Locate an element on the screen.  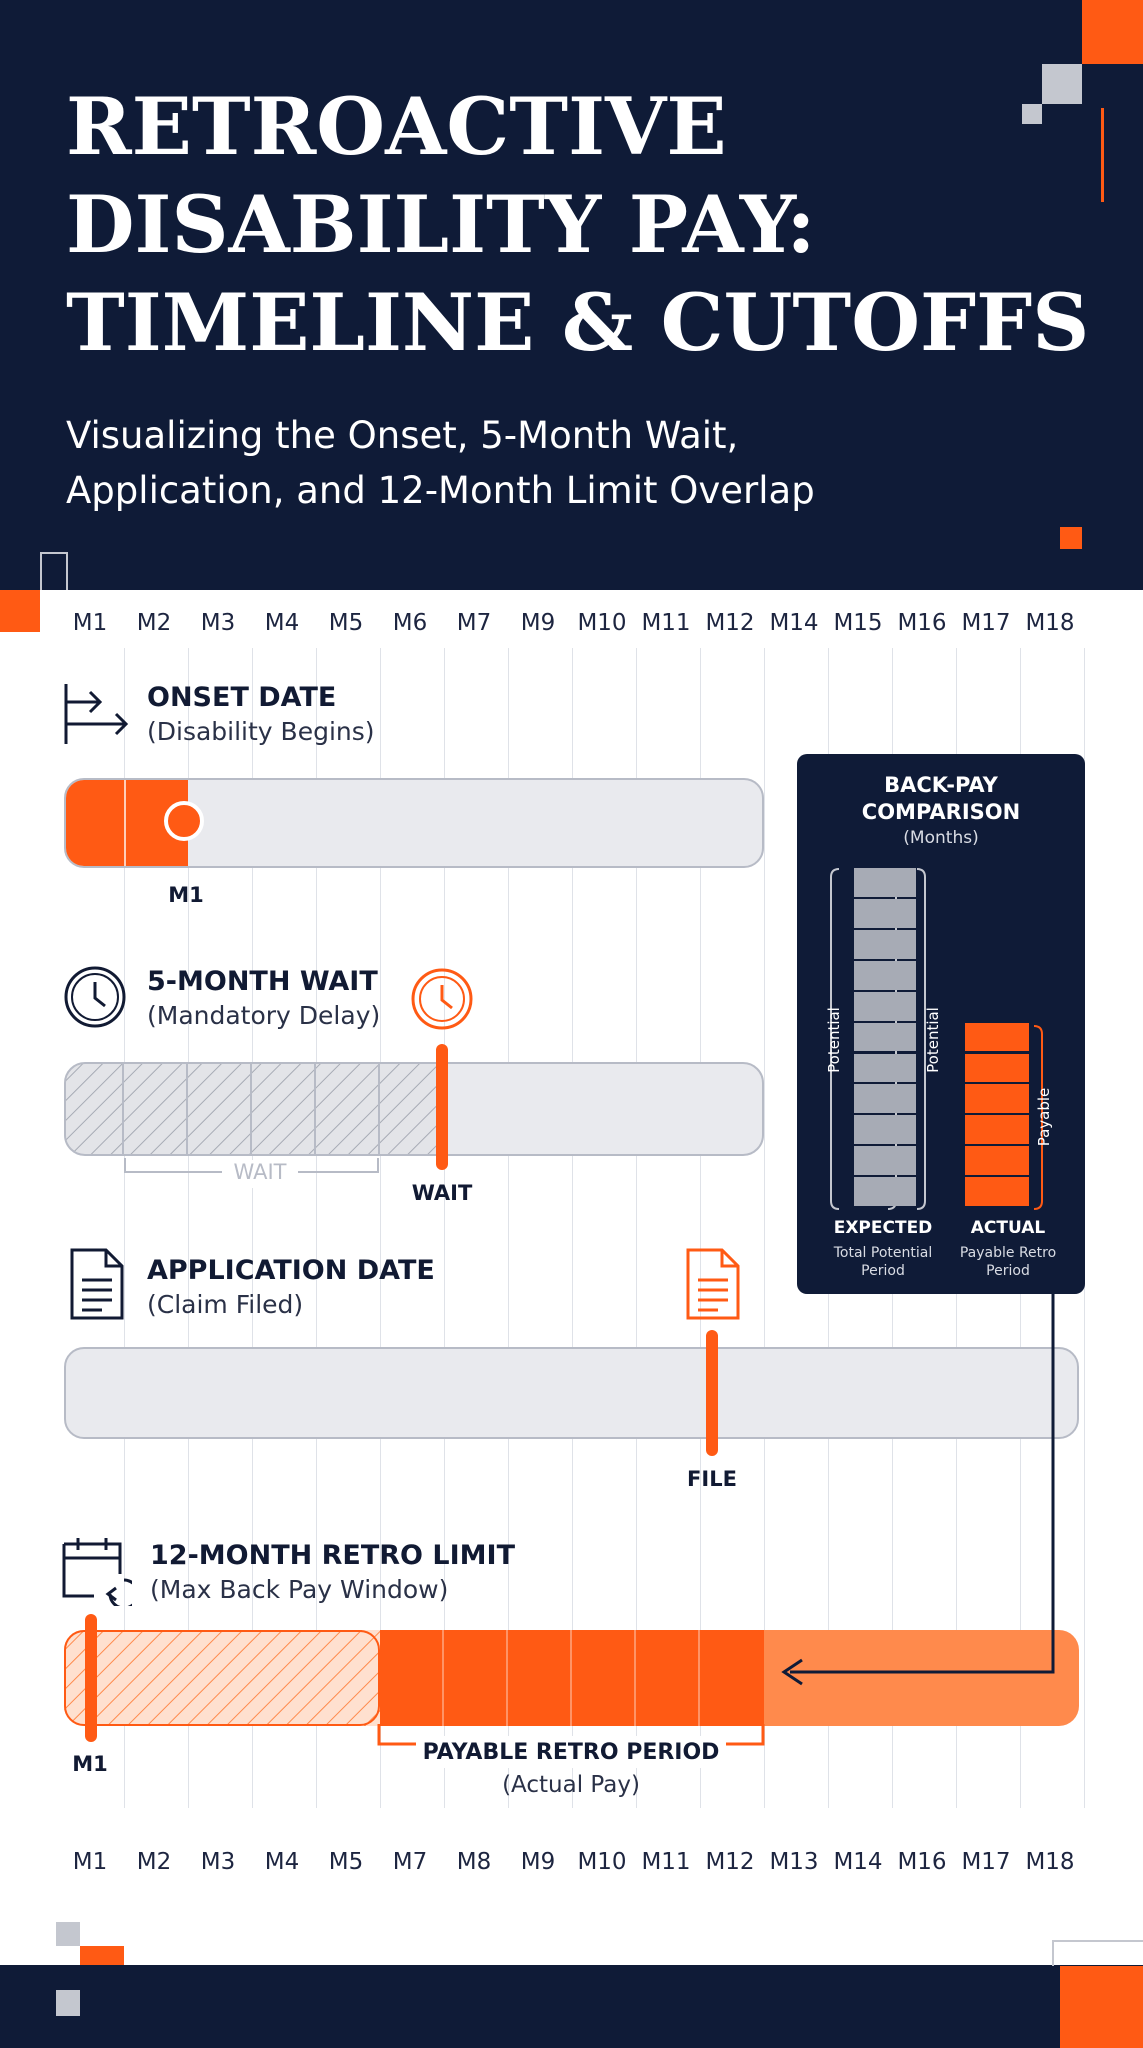
title-line: DISABILITY PAY: is located at coordinates (441, 224).